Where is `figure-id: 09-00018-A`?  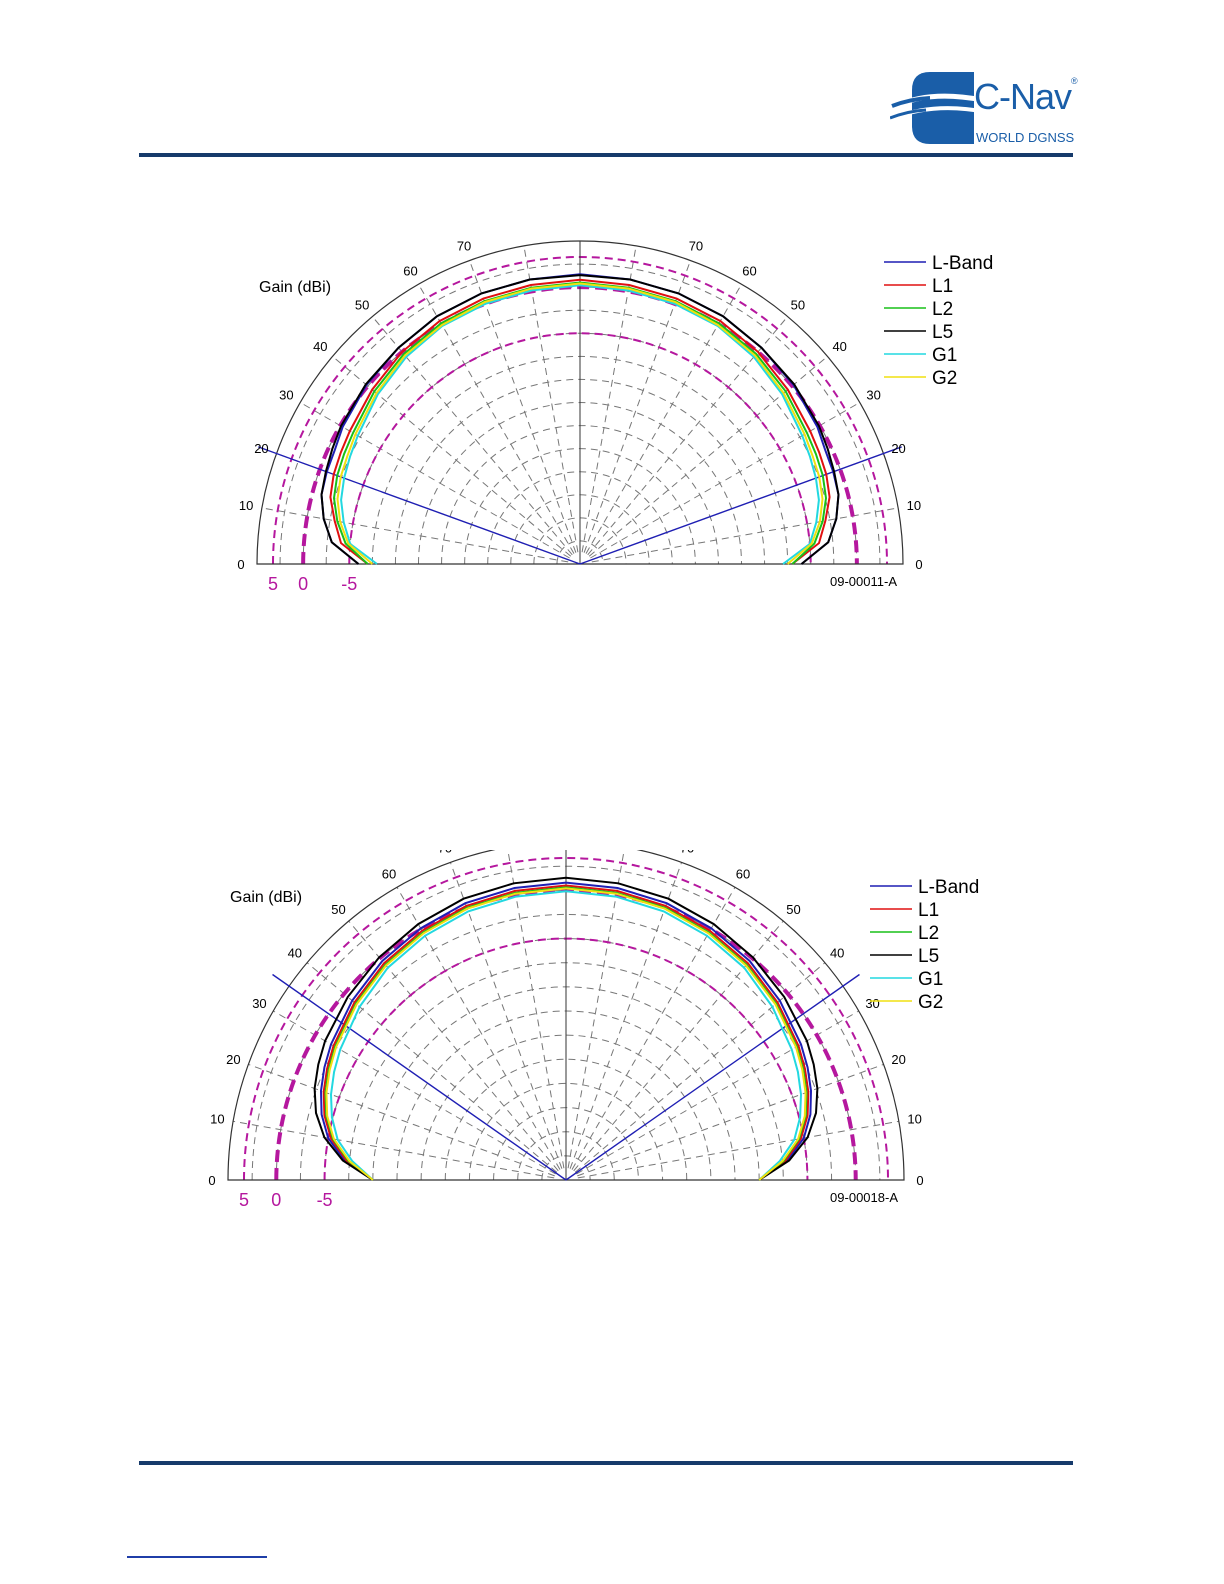 figure-id: 09-00018-A is located at coordinates (864, 1197).